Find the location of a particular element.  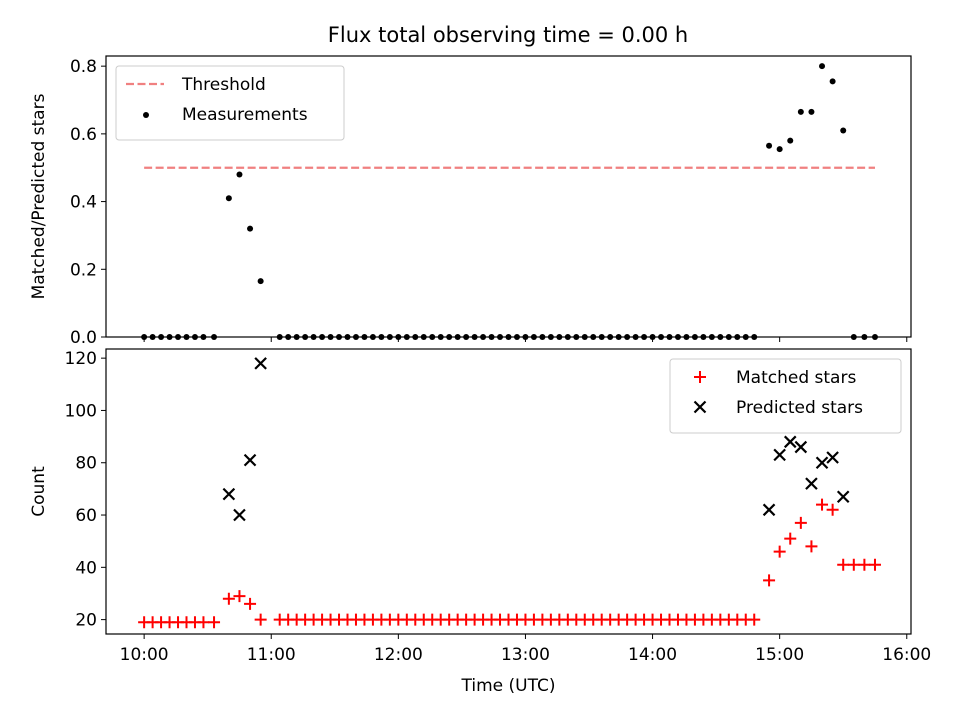

legend-dot-swatch is located at coordinates (146, 115).